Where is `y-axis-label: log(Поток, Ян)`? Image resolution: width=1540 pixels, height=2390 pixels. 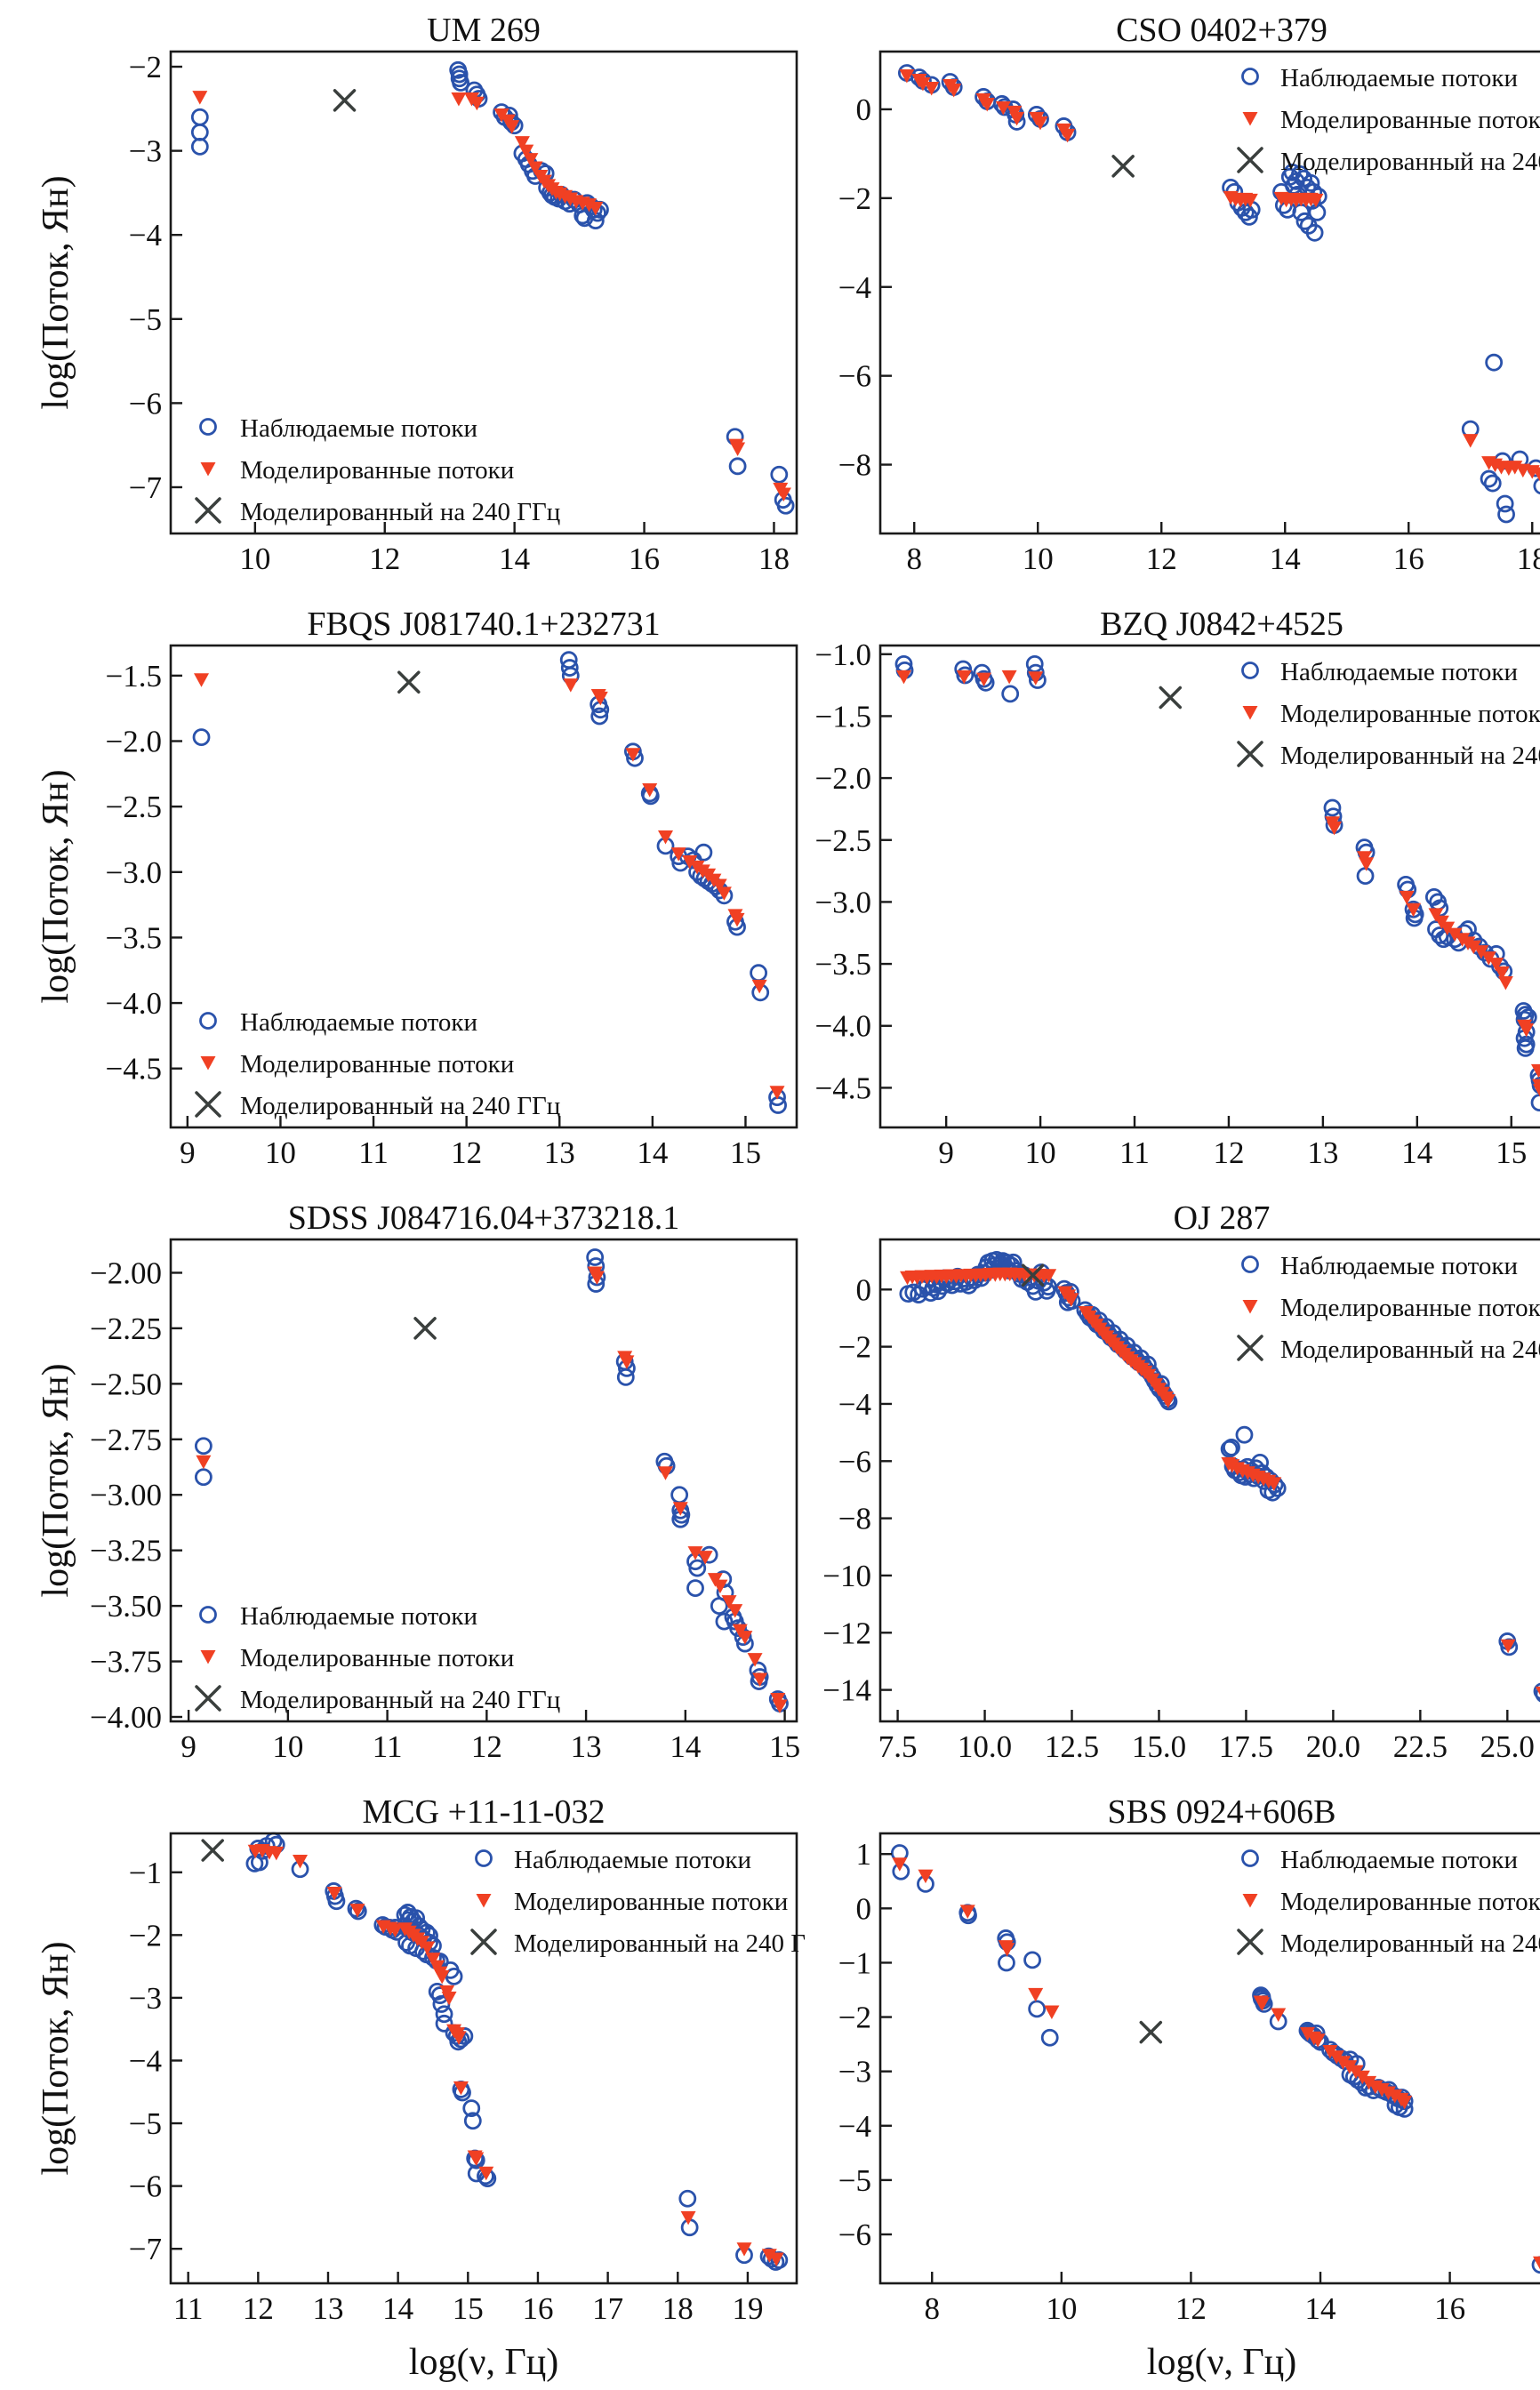
y-axis-label: log(Поток, Ян) is located at coordinates (56, 2058).